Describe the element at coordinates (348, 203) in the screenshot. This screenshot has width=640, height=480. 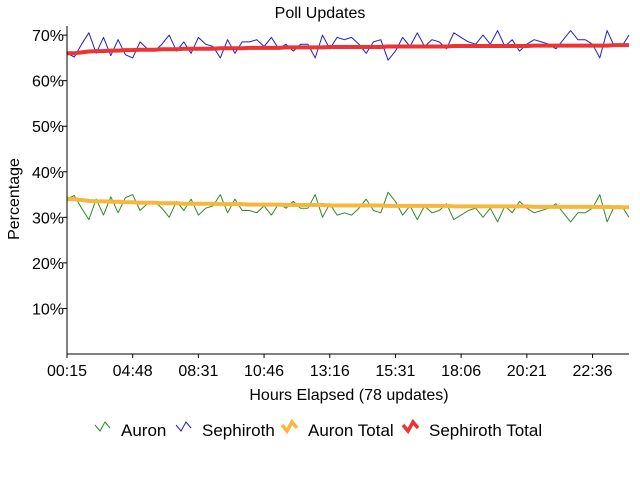
I see `series-line-auron-total` at that location.